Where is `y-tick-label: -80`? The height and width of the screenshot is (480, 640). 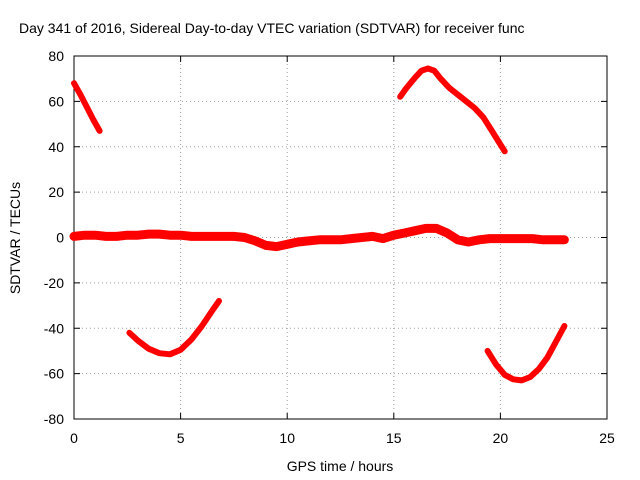 y-tick-label: -80 is located at coordinates (54, 419).